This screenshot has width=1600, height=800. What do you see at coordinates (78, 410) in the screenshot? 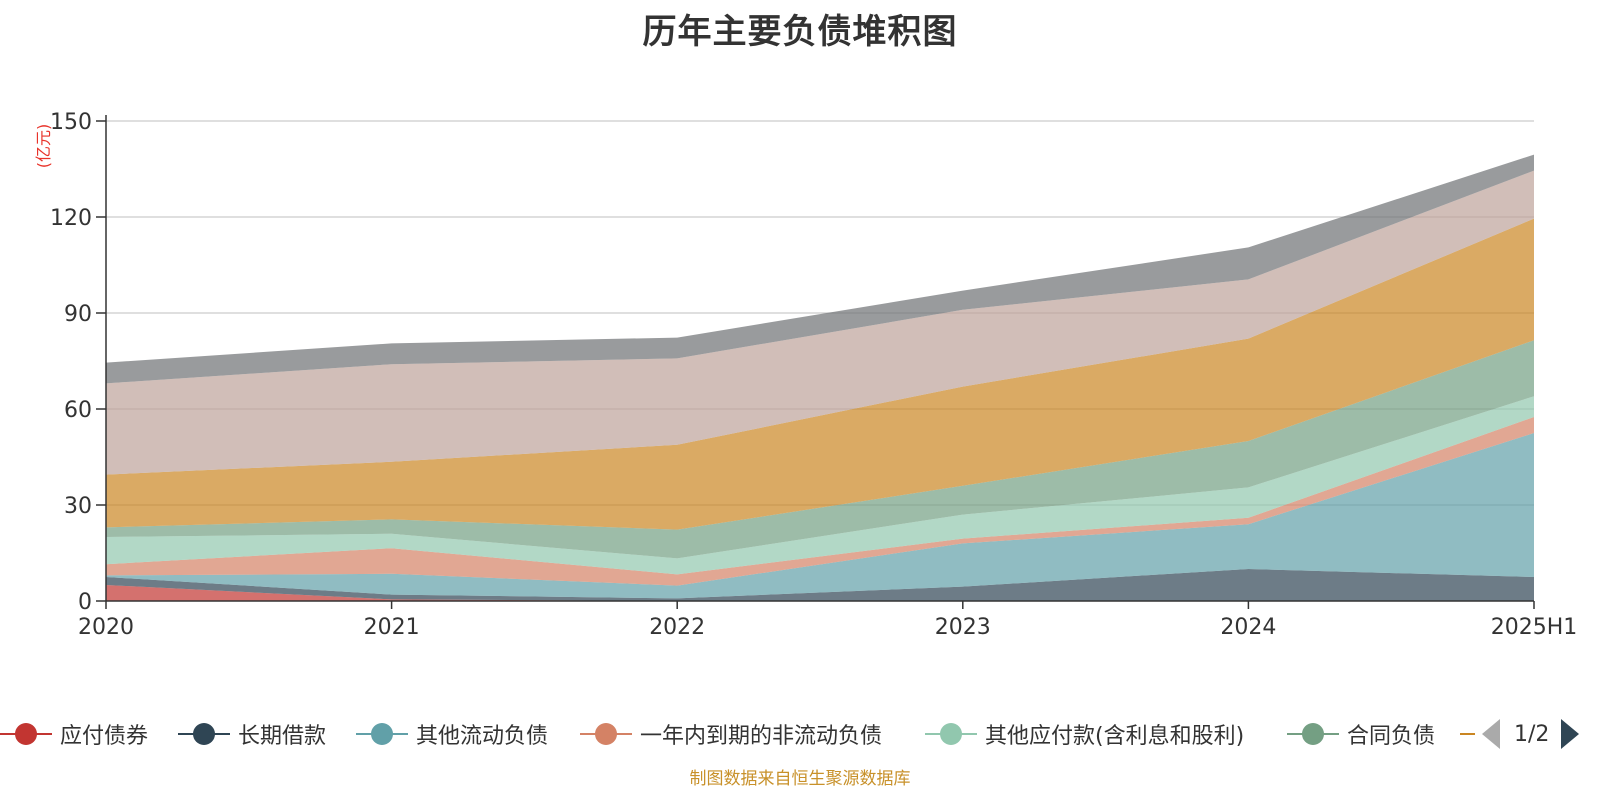
I see `y-tick-label: 60` at bounding box center [78, 410].